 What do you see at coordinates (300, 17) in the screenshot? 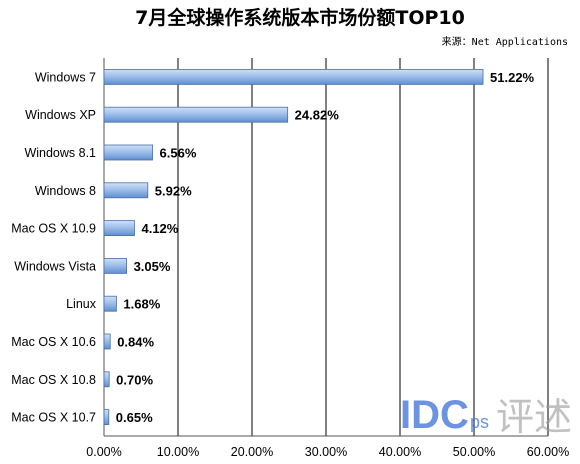
I see `chart-title: 7月全球操作系统版本市场份额TOP10` at bounding box center [300, 17].